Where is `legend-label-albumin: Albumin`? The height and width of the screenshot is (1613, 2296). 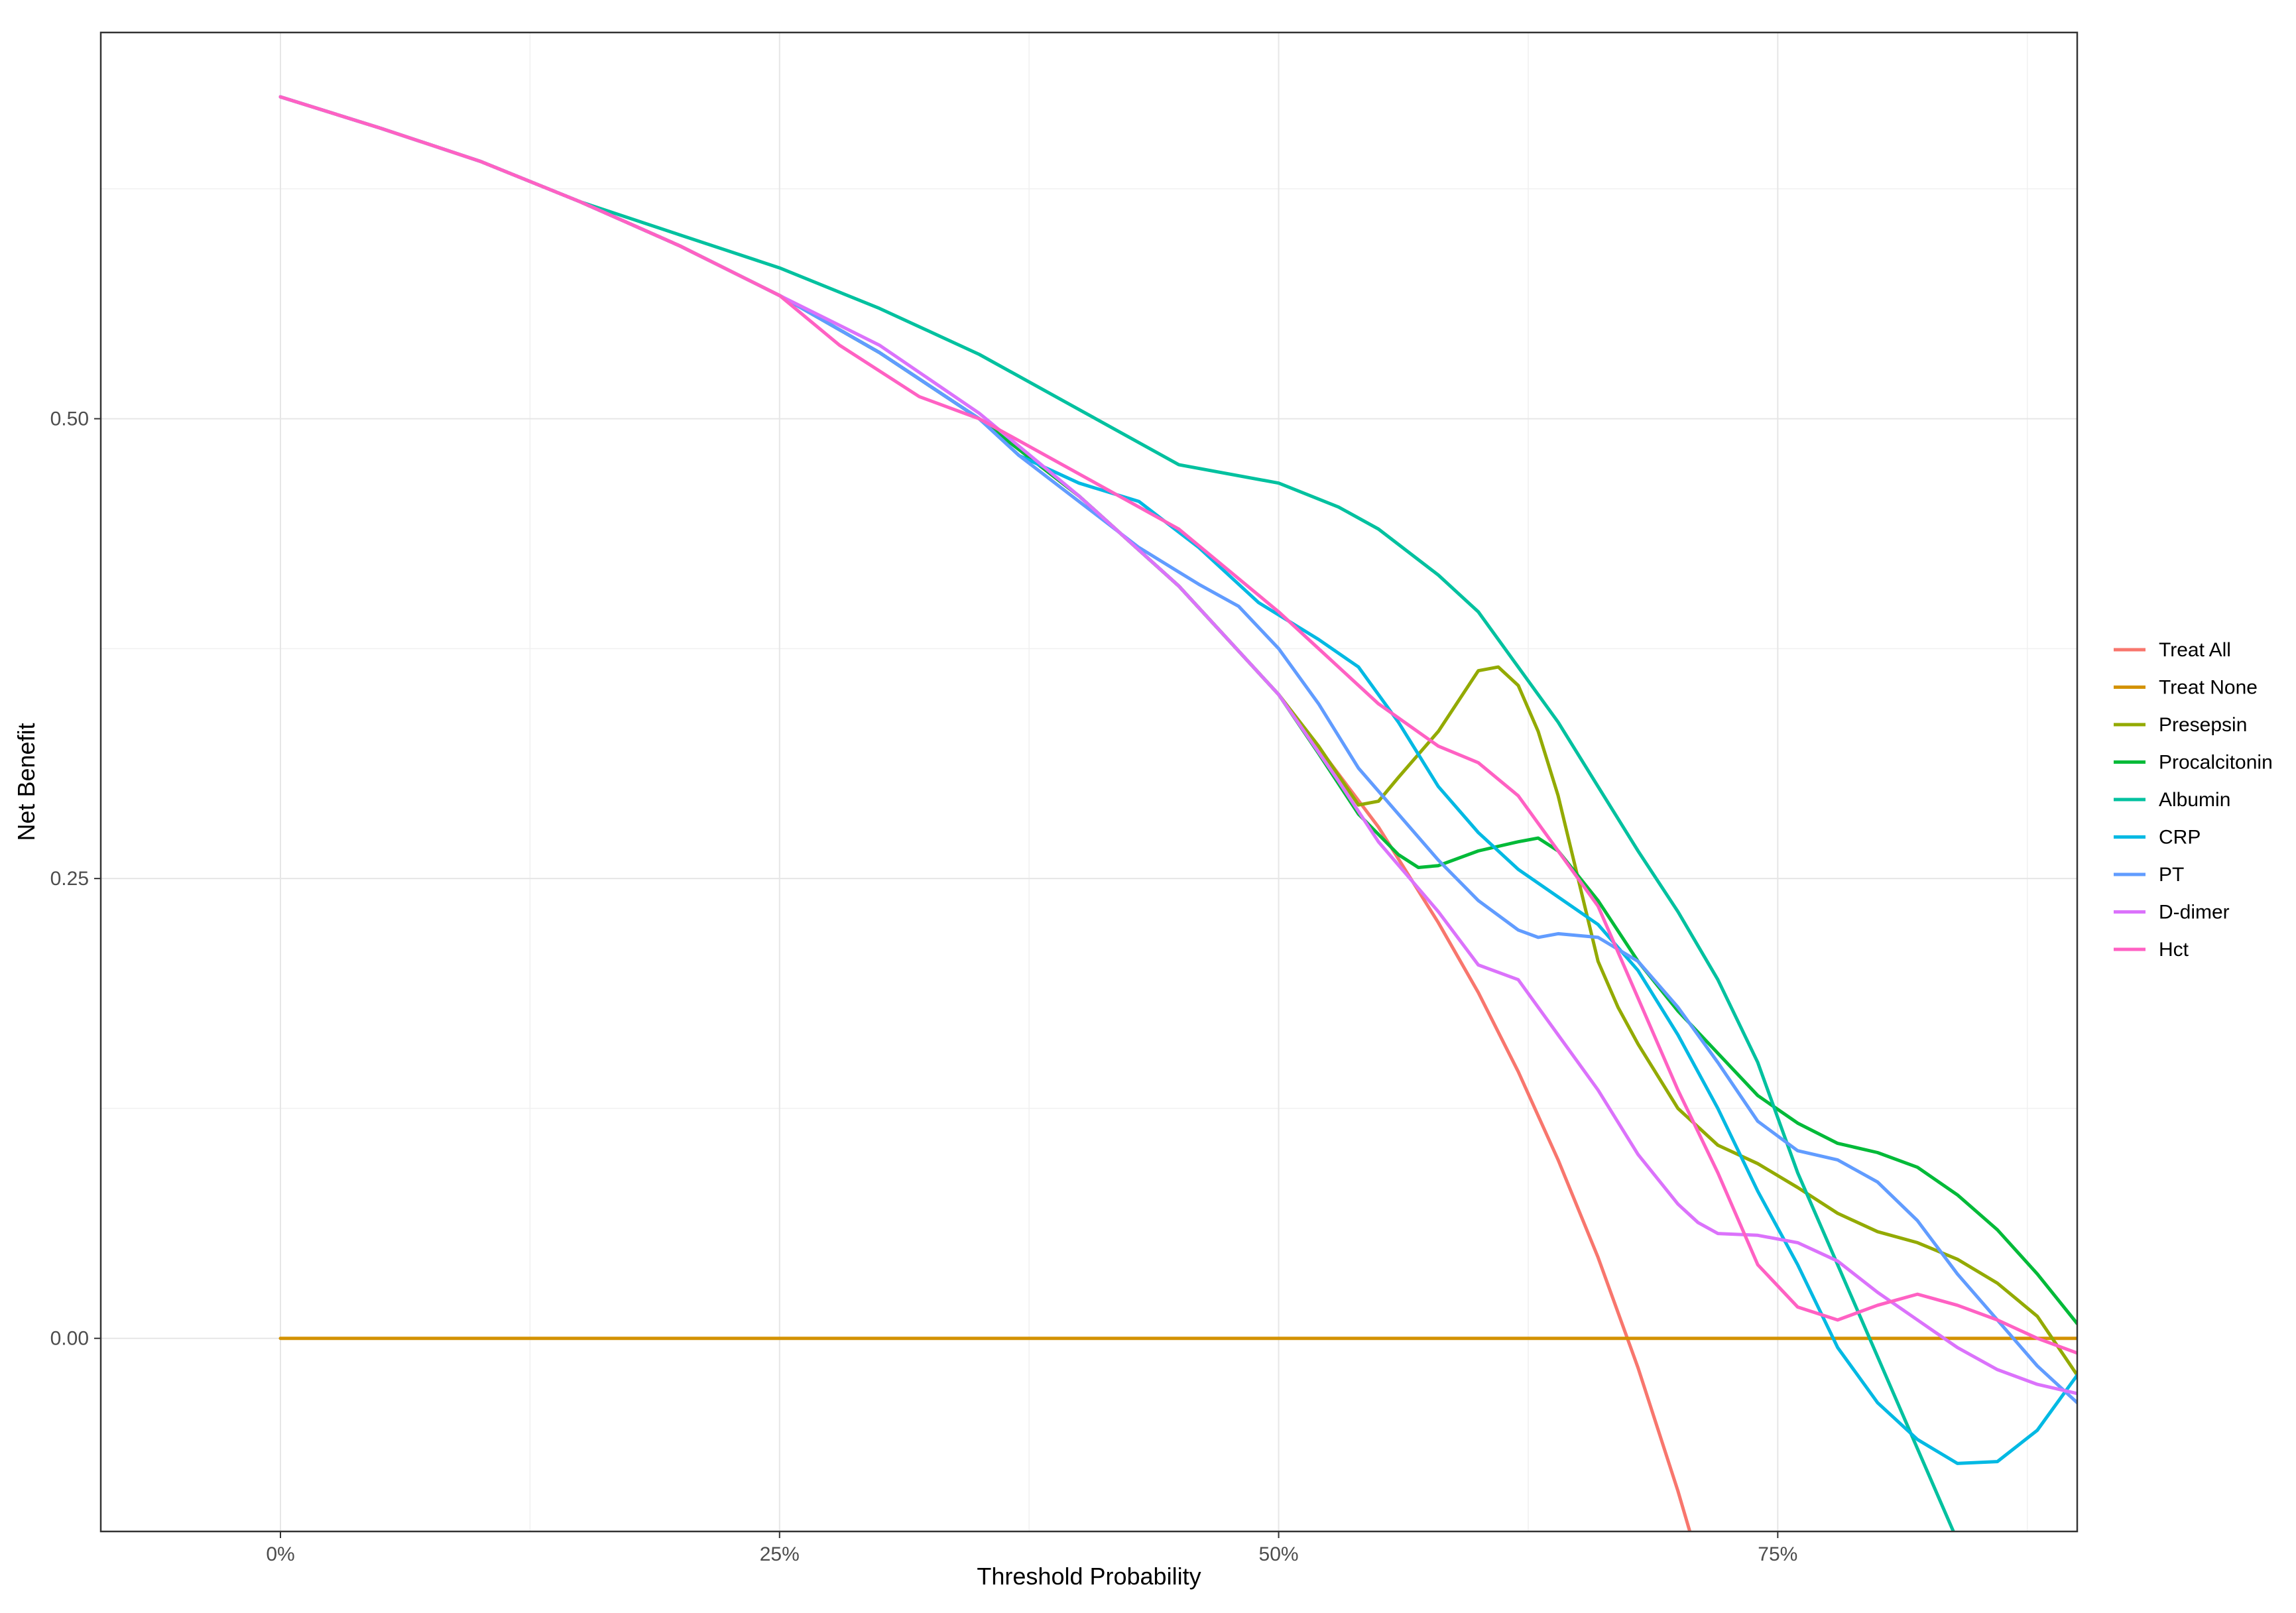
legend-label-albumin: Albumin is located at coordinates (2194, 800).